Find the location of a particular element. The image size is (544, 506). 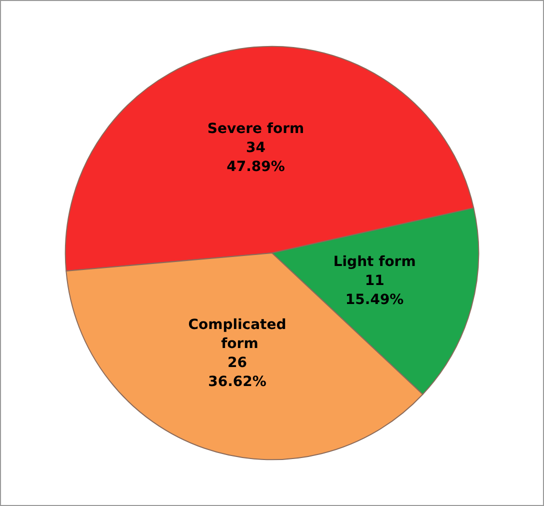

data-label: 11 15.49% is located at coordinates (374, 290).